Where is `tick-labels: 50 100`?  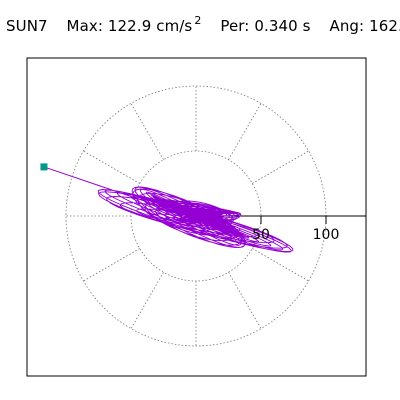 tick-labels: 50 100 is located at coordinates (295, 235).